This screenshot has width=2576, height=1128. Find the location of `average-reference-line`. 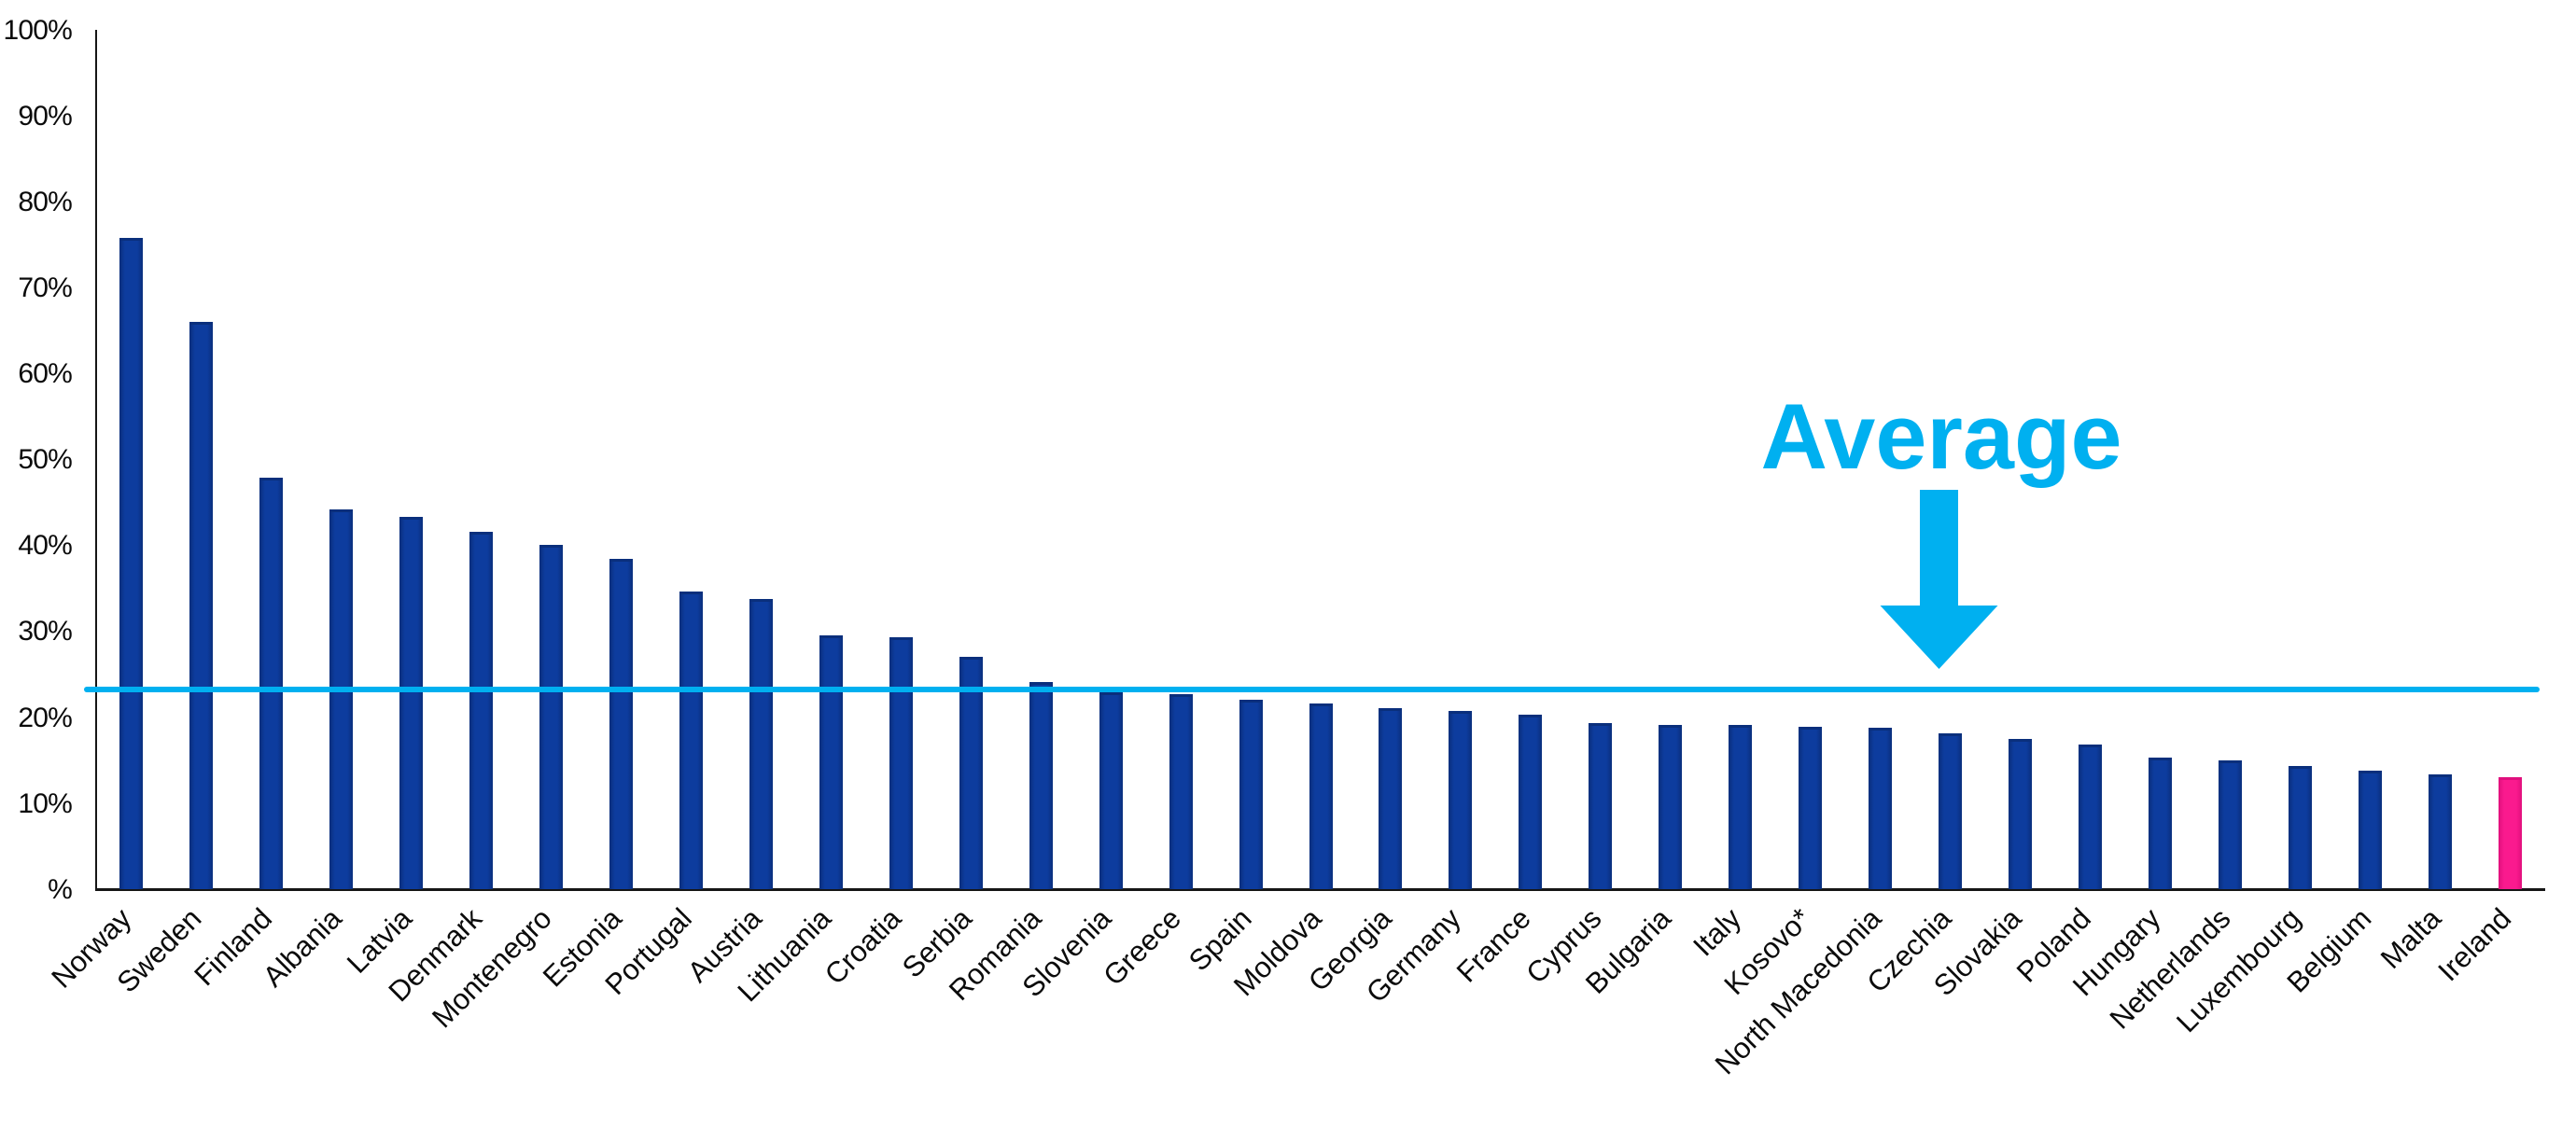

average-reference-line is located at coordinates (1312, 689).